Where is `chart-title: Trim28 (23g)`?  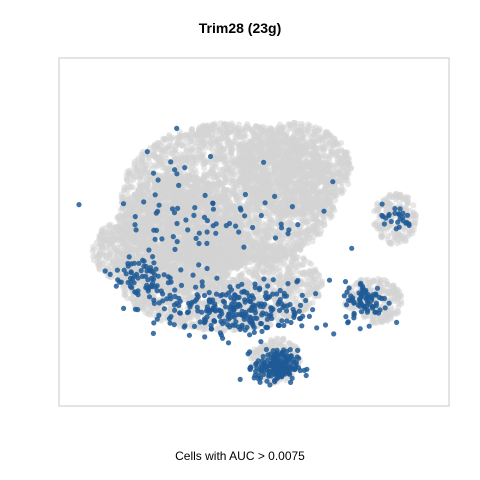
chart-title: Trim28 (23g) is located at coordinates (240, 28).